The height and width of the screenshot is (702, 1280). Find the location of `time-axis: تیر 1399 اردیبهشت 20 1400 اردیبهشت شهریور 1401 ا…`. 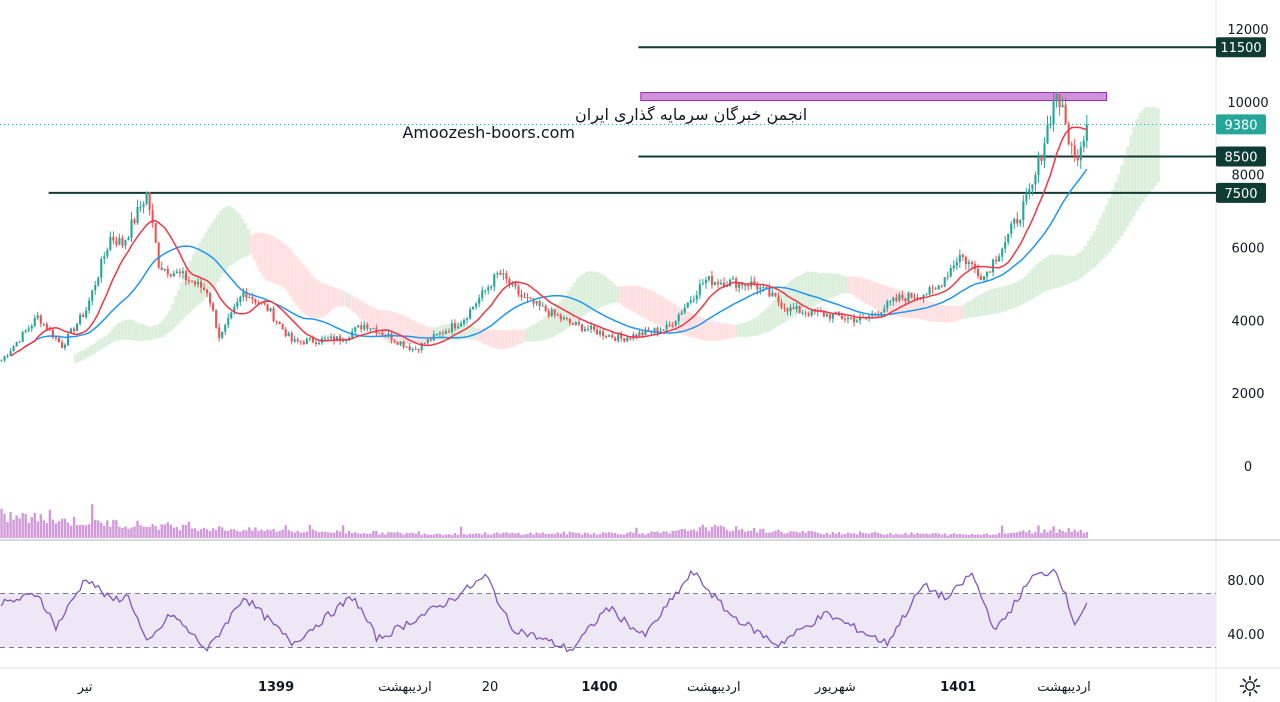

time-axis: تیر 1399 اردیبهشت 20 1400 اردیبهشت شهریور 1401 ا… is located at coordinates (584, 687).